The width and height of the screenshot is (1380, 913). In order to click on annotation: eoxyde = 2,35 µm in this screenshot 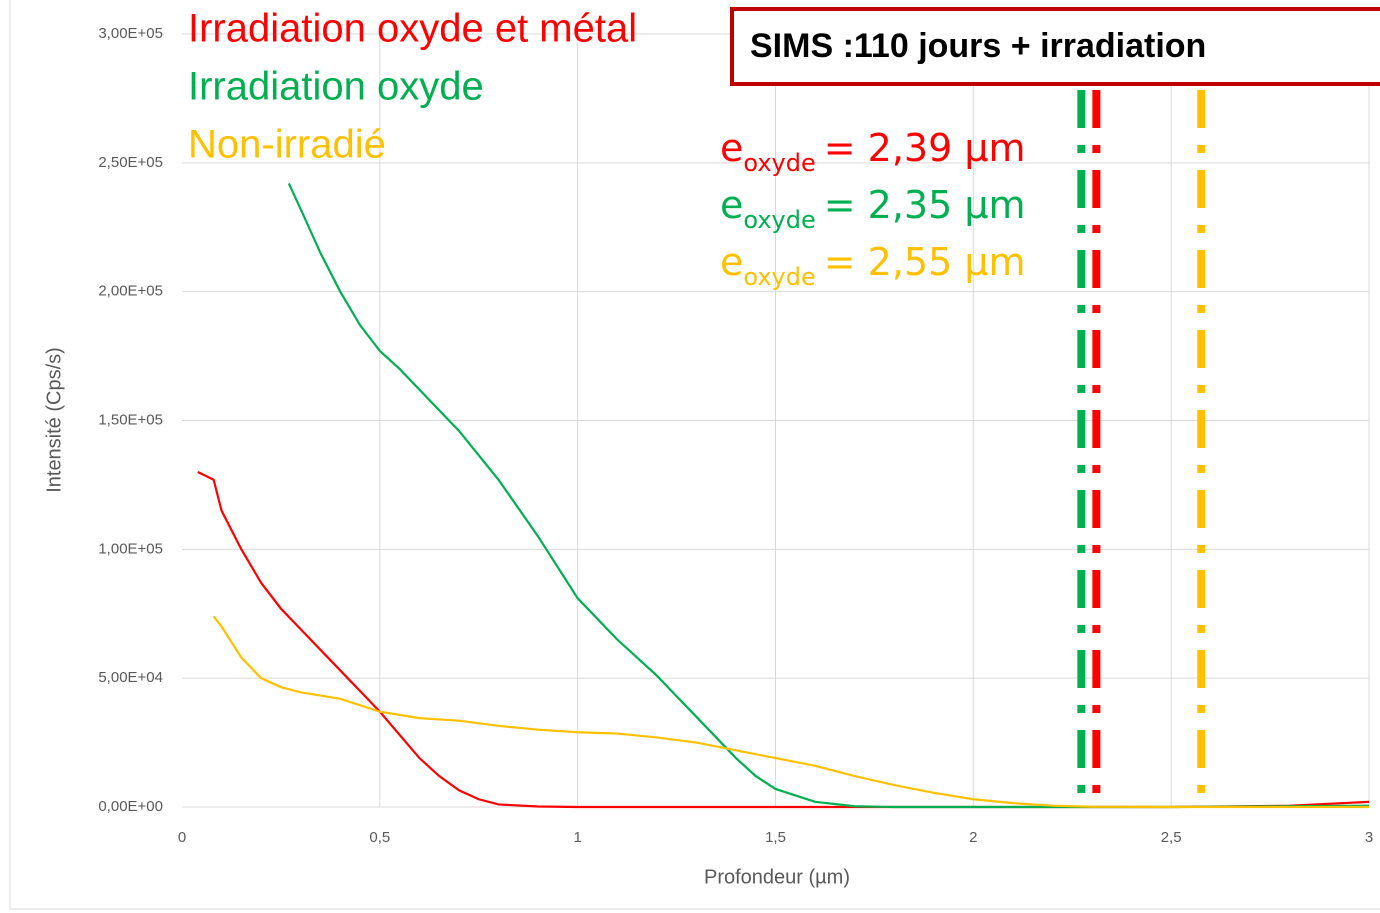, I will do `click(873, 209)`.